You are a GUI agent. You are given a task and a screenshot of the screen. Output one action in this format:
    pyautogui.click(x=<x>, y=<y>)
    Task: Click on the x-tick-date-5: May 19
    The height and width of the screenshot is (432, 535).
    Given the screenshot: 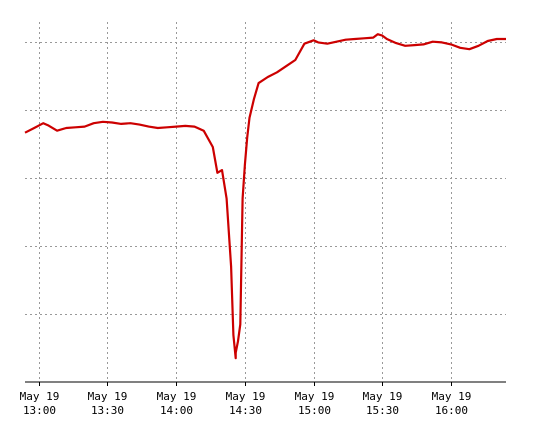 What is the action you would take?
    pyautogui.click(x=315, y=396)
    